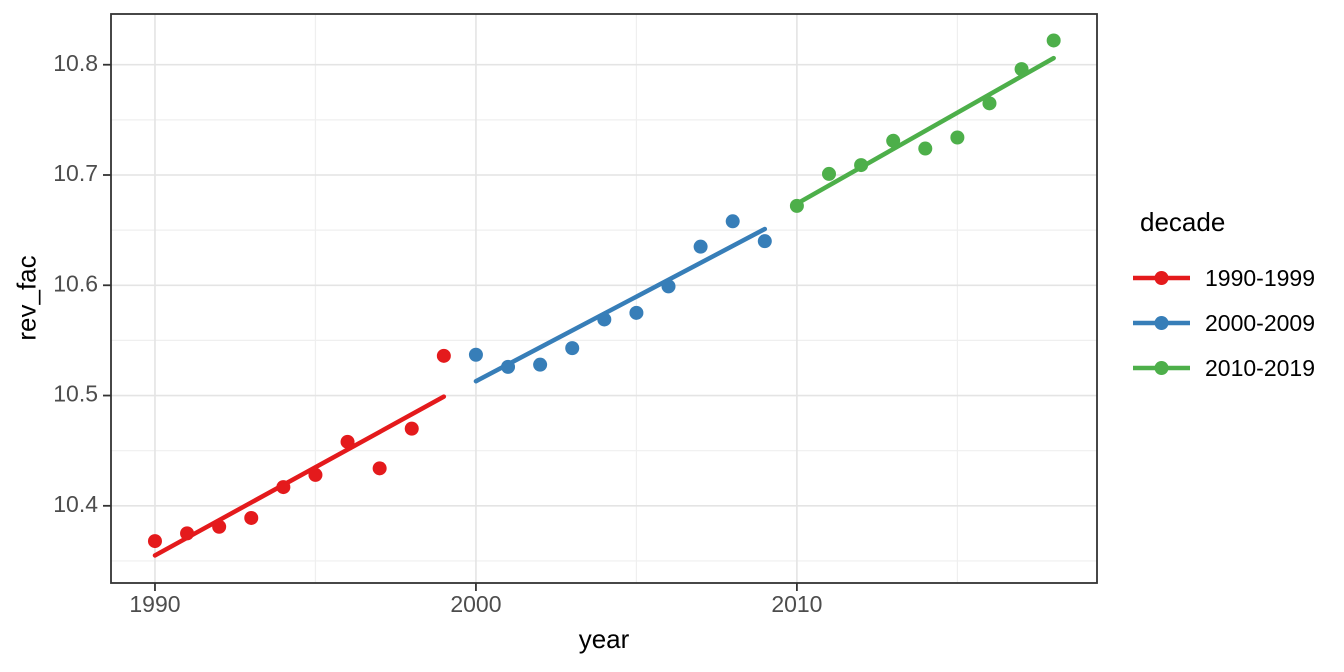 The image size is (1344, 672). Describe the element at coordinates (796, 604) in the screenshot. I see `x-tick-label: 2010` at that location.